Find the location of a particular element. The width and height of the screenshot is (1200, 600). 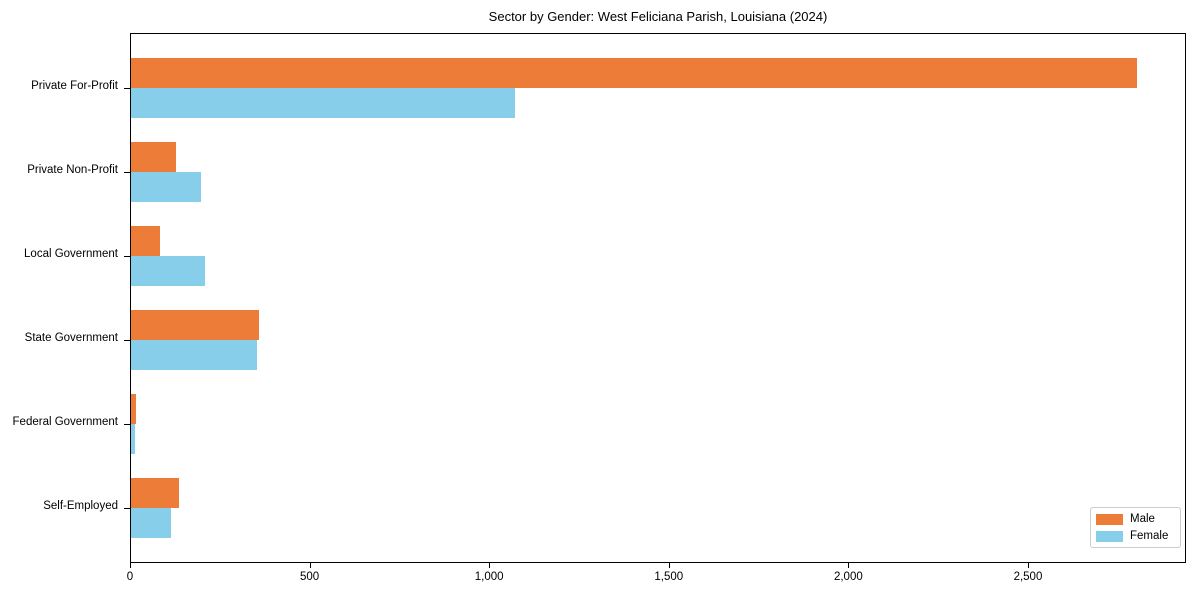

x-axis-tick-label: 2,500 is located at coordinates (1028, 577).